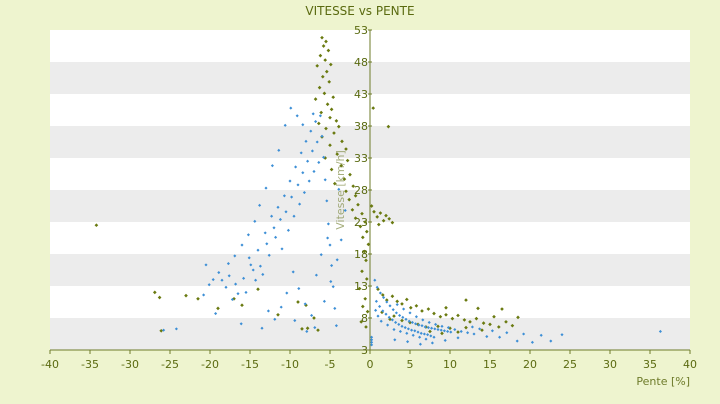 The image size is (720, 404). I want to click on chart-title: VITESSE vs PENTE, so click(359, 11).